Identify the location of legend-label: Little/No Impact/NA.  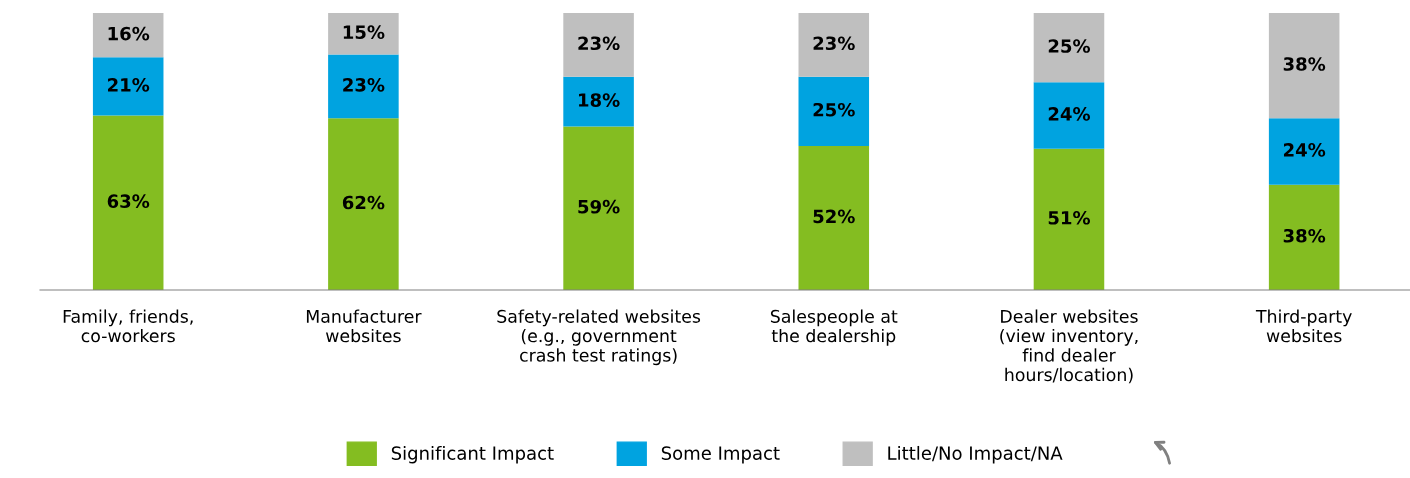
(975, 454).